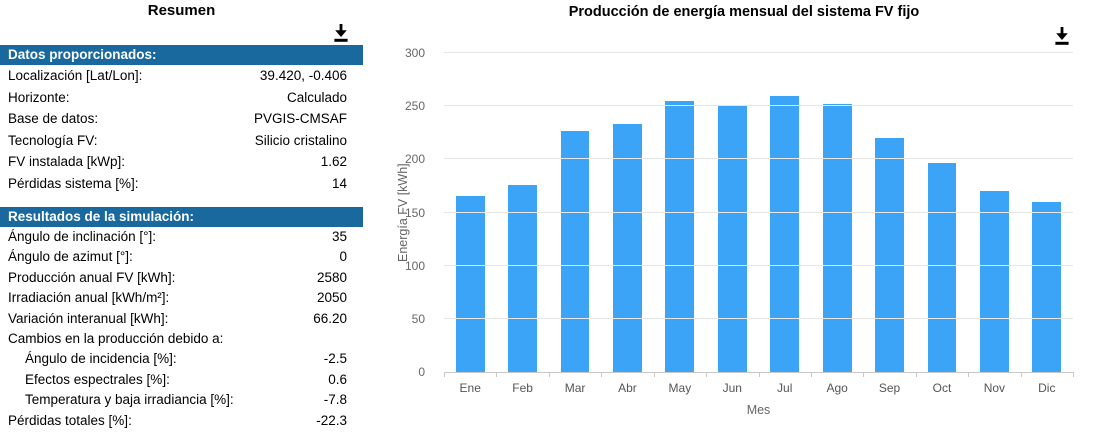  Describe the element at coordinates (758, 410) in the screenshot. I see `x-axis-label: Mes` at that location.